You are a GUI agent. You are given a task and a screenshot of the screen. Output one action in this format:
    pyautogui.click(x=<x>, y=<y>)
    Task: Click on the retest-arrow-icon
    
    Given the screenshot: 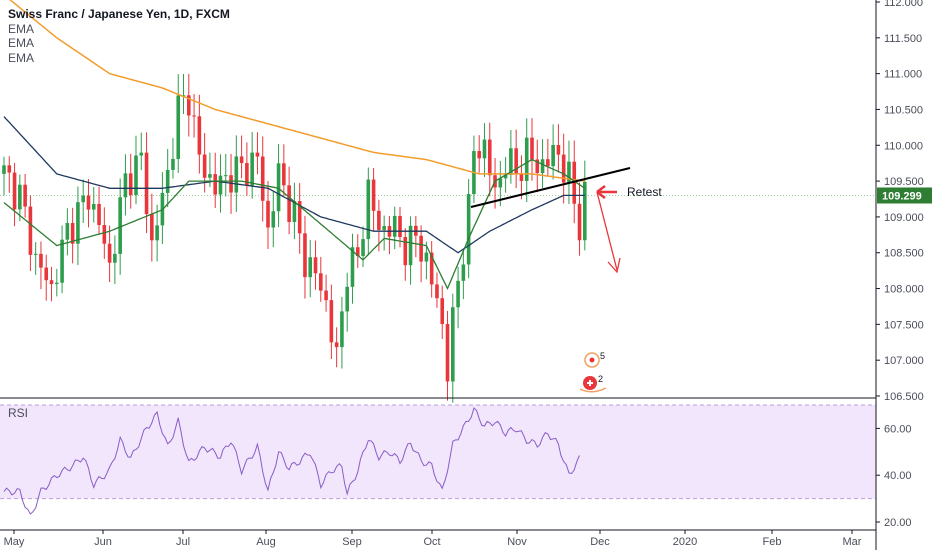 What is the action you would take?
    pyautogui.click(x=606, y=192)
    